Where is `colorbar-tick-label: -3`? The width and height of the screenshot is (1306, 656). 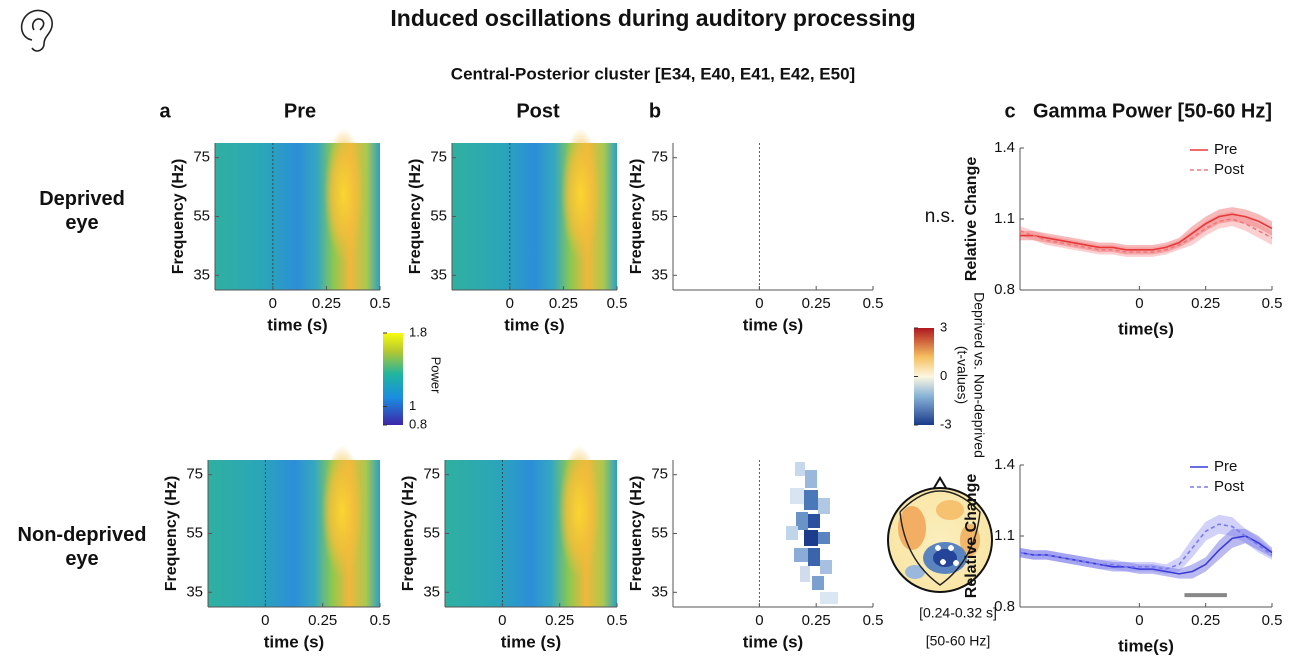
colorbar-tick-label: -3 is located at coordinates (946, 423).